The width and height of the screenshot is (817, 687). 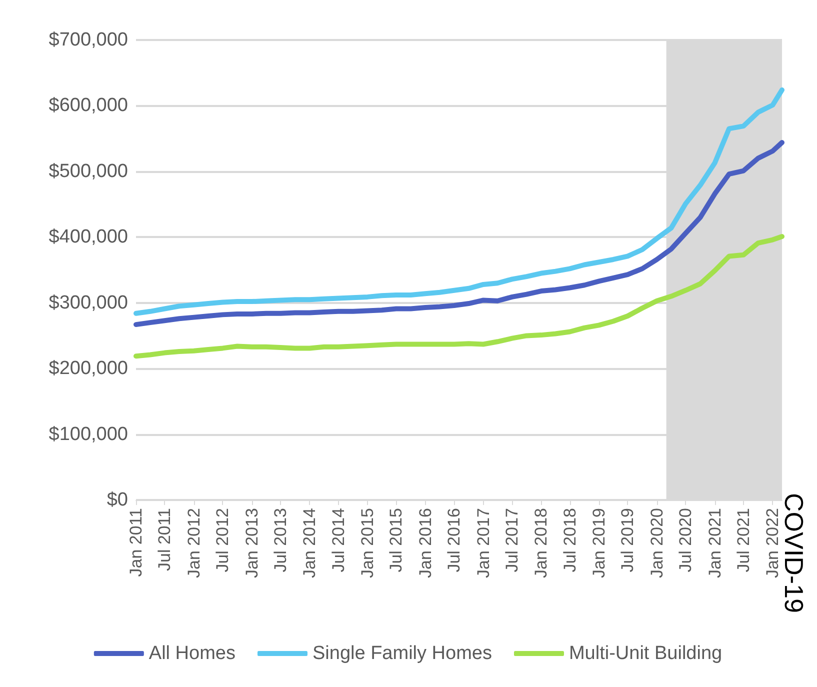 What do you see at coordinates (117, 500) in the screenshot?
I see `y-tick-label: $0` at bounding box center [117, 500].